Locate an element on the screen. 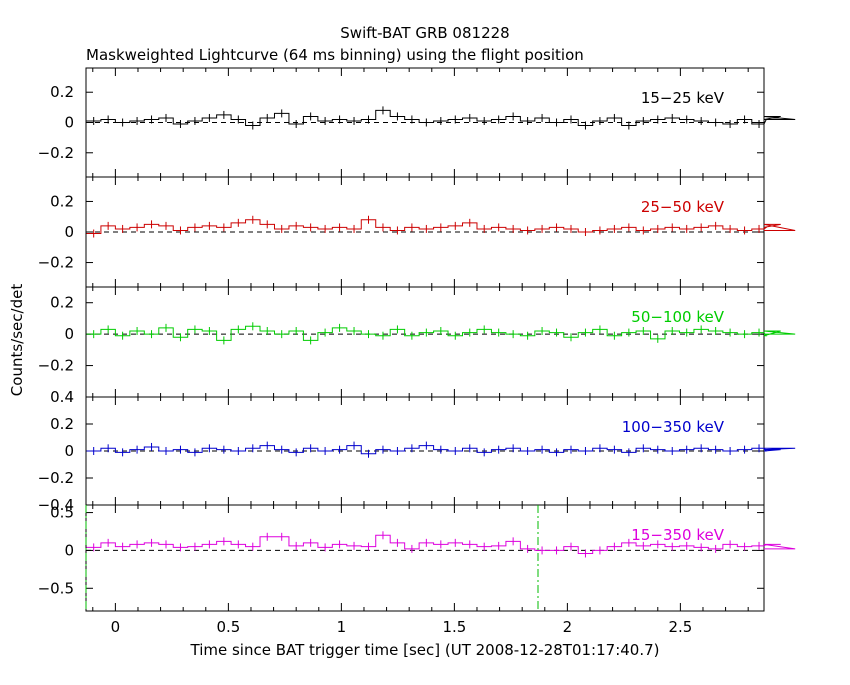 The image size is (850, 685). panel-5: −0.5 0 0.5 15−350 keV is located at coordinates (417, 558).